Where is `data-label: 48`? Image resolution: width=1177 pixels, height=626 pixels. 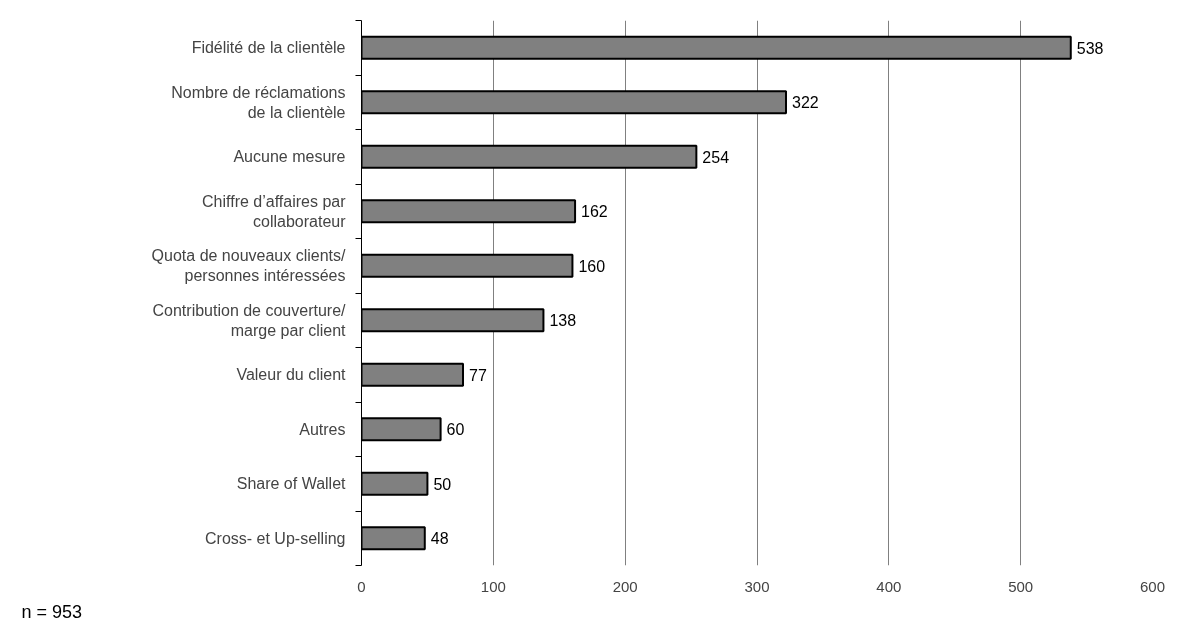 data-label: 48 is located at coordinates (439, 539).